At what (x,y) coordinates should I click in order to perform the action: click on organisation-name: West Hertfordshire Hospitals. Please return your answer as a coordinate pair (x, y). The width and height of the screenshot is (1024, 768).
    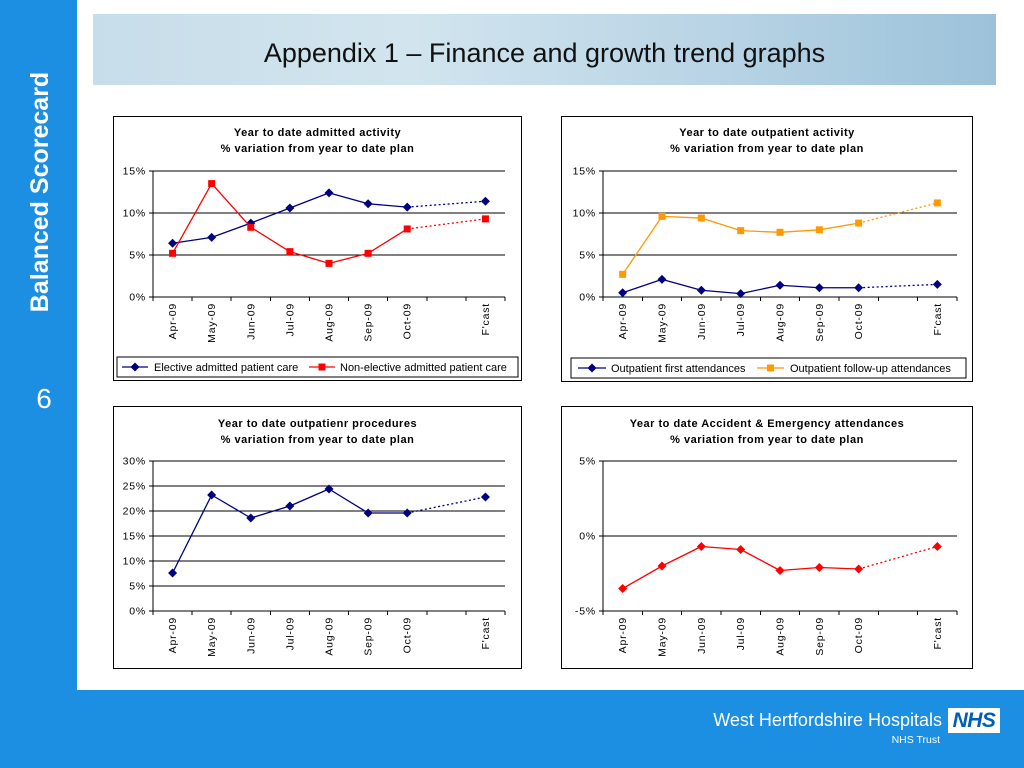
    Looking at the image, I should click on (827, 720).